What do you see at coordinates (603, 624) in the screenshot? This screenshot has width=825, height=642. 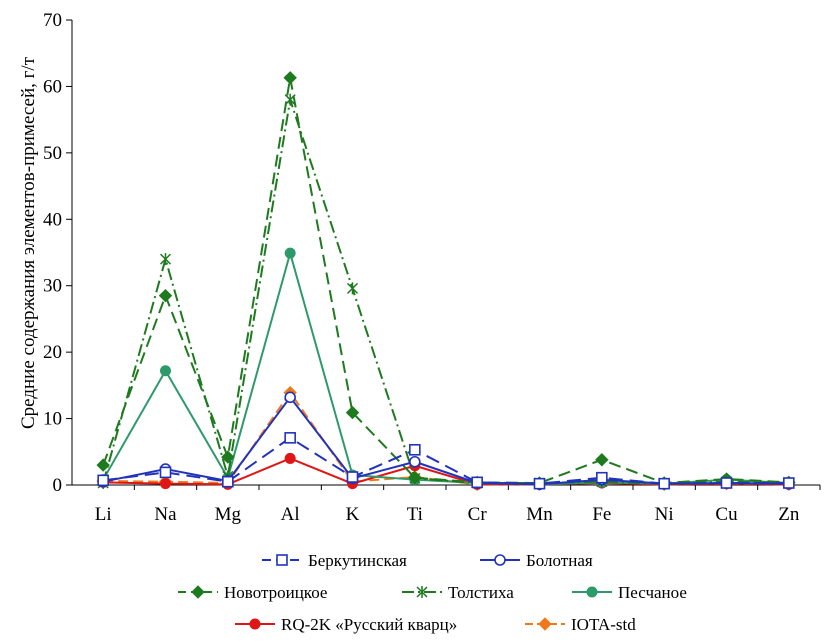 I see `legend-label: IOTA-std` at bounding box center [603, 624].